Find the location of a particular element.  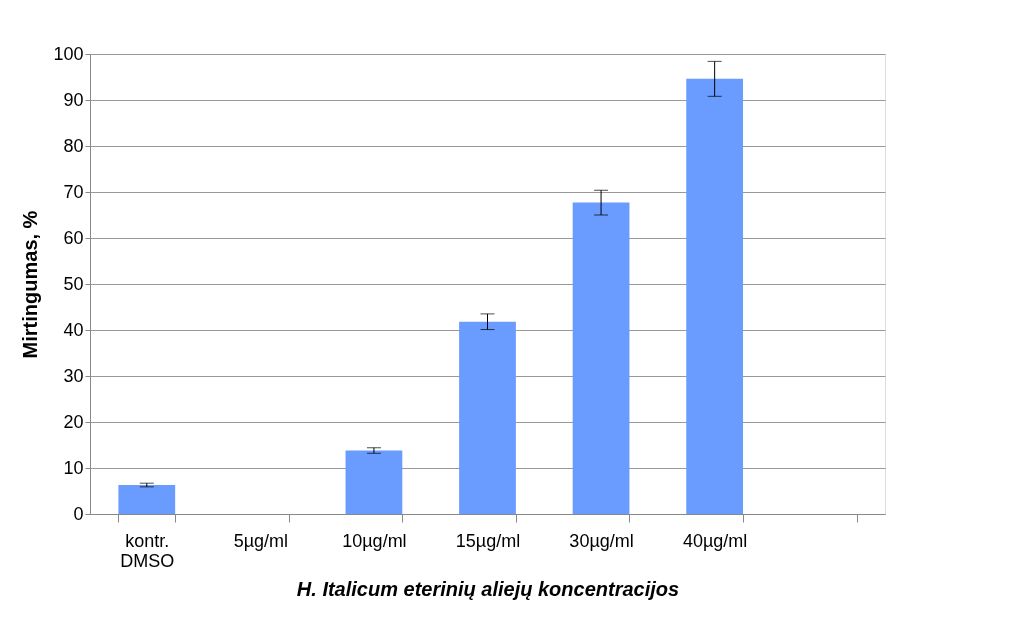

y-tick-label: 60 is located at coordinates (73, 237).